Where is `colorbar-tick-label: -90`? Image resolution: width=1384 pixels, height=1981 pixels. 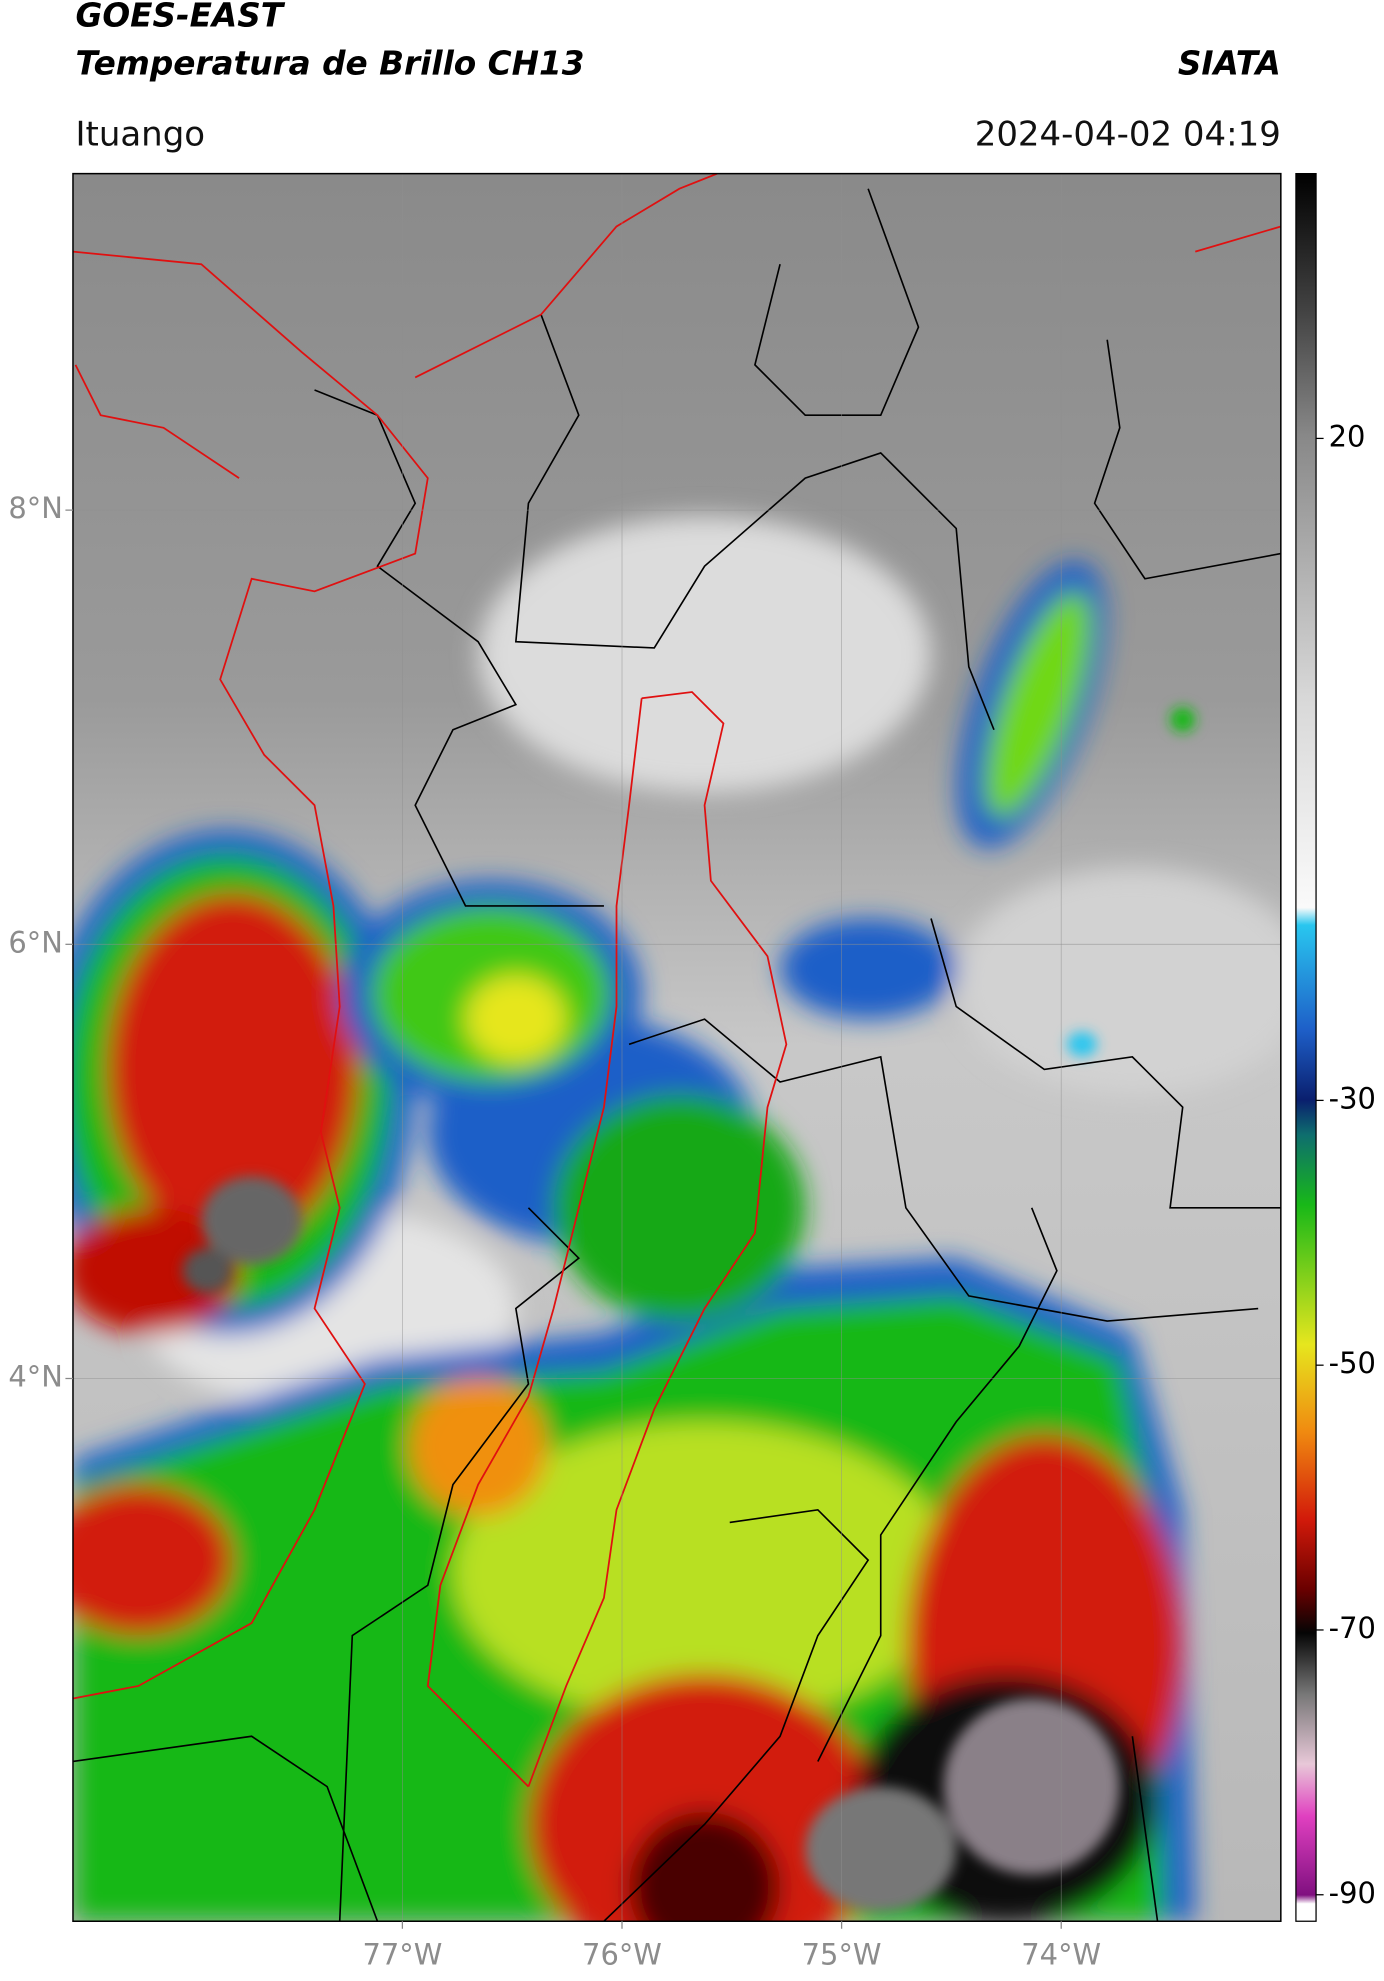
colorbar-tick-label: -90 is located at coordinates (1352, 1893).